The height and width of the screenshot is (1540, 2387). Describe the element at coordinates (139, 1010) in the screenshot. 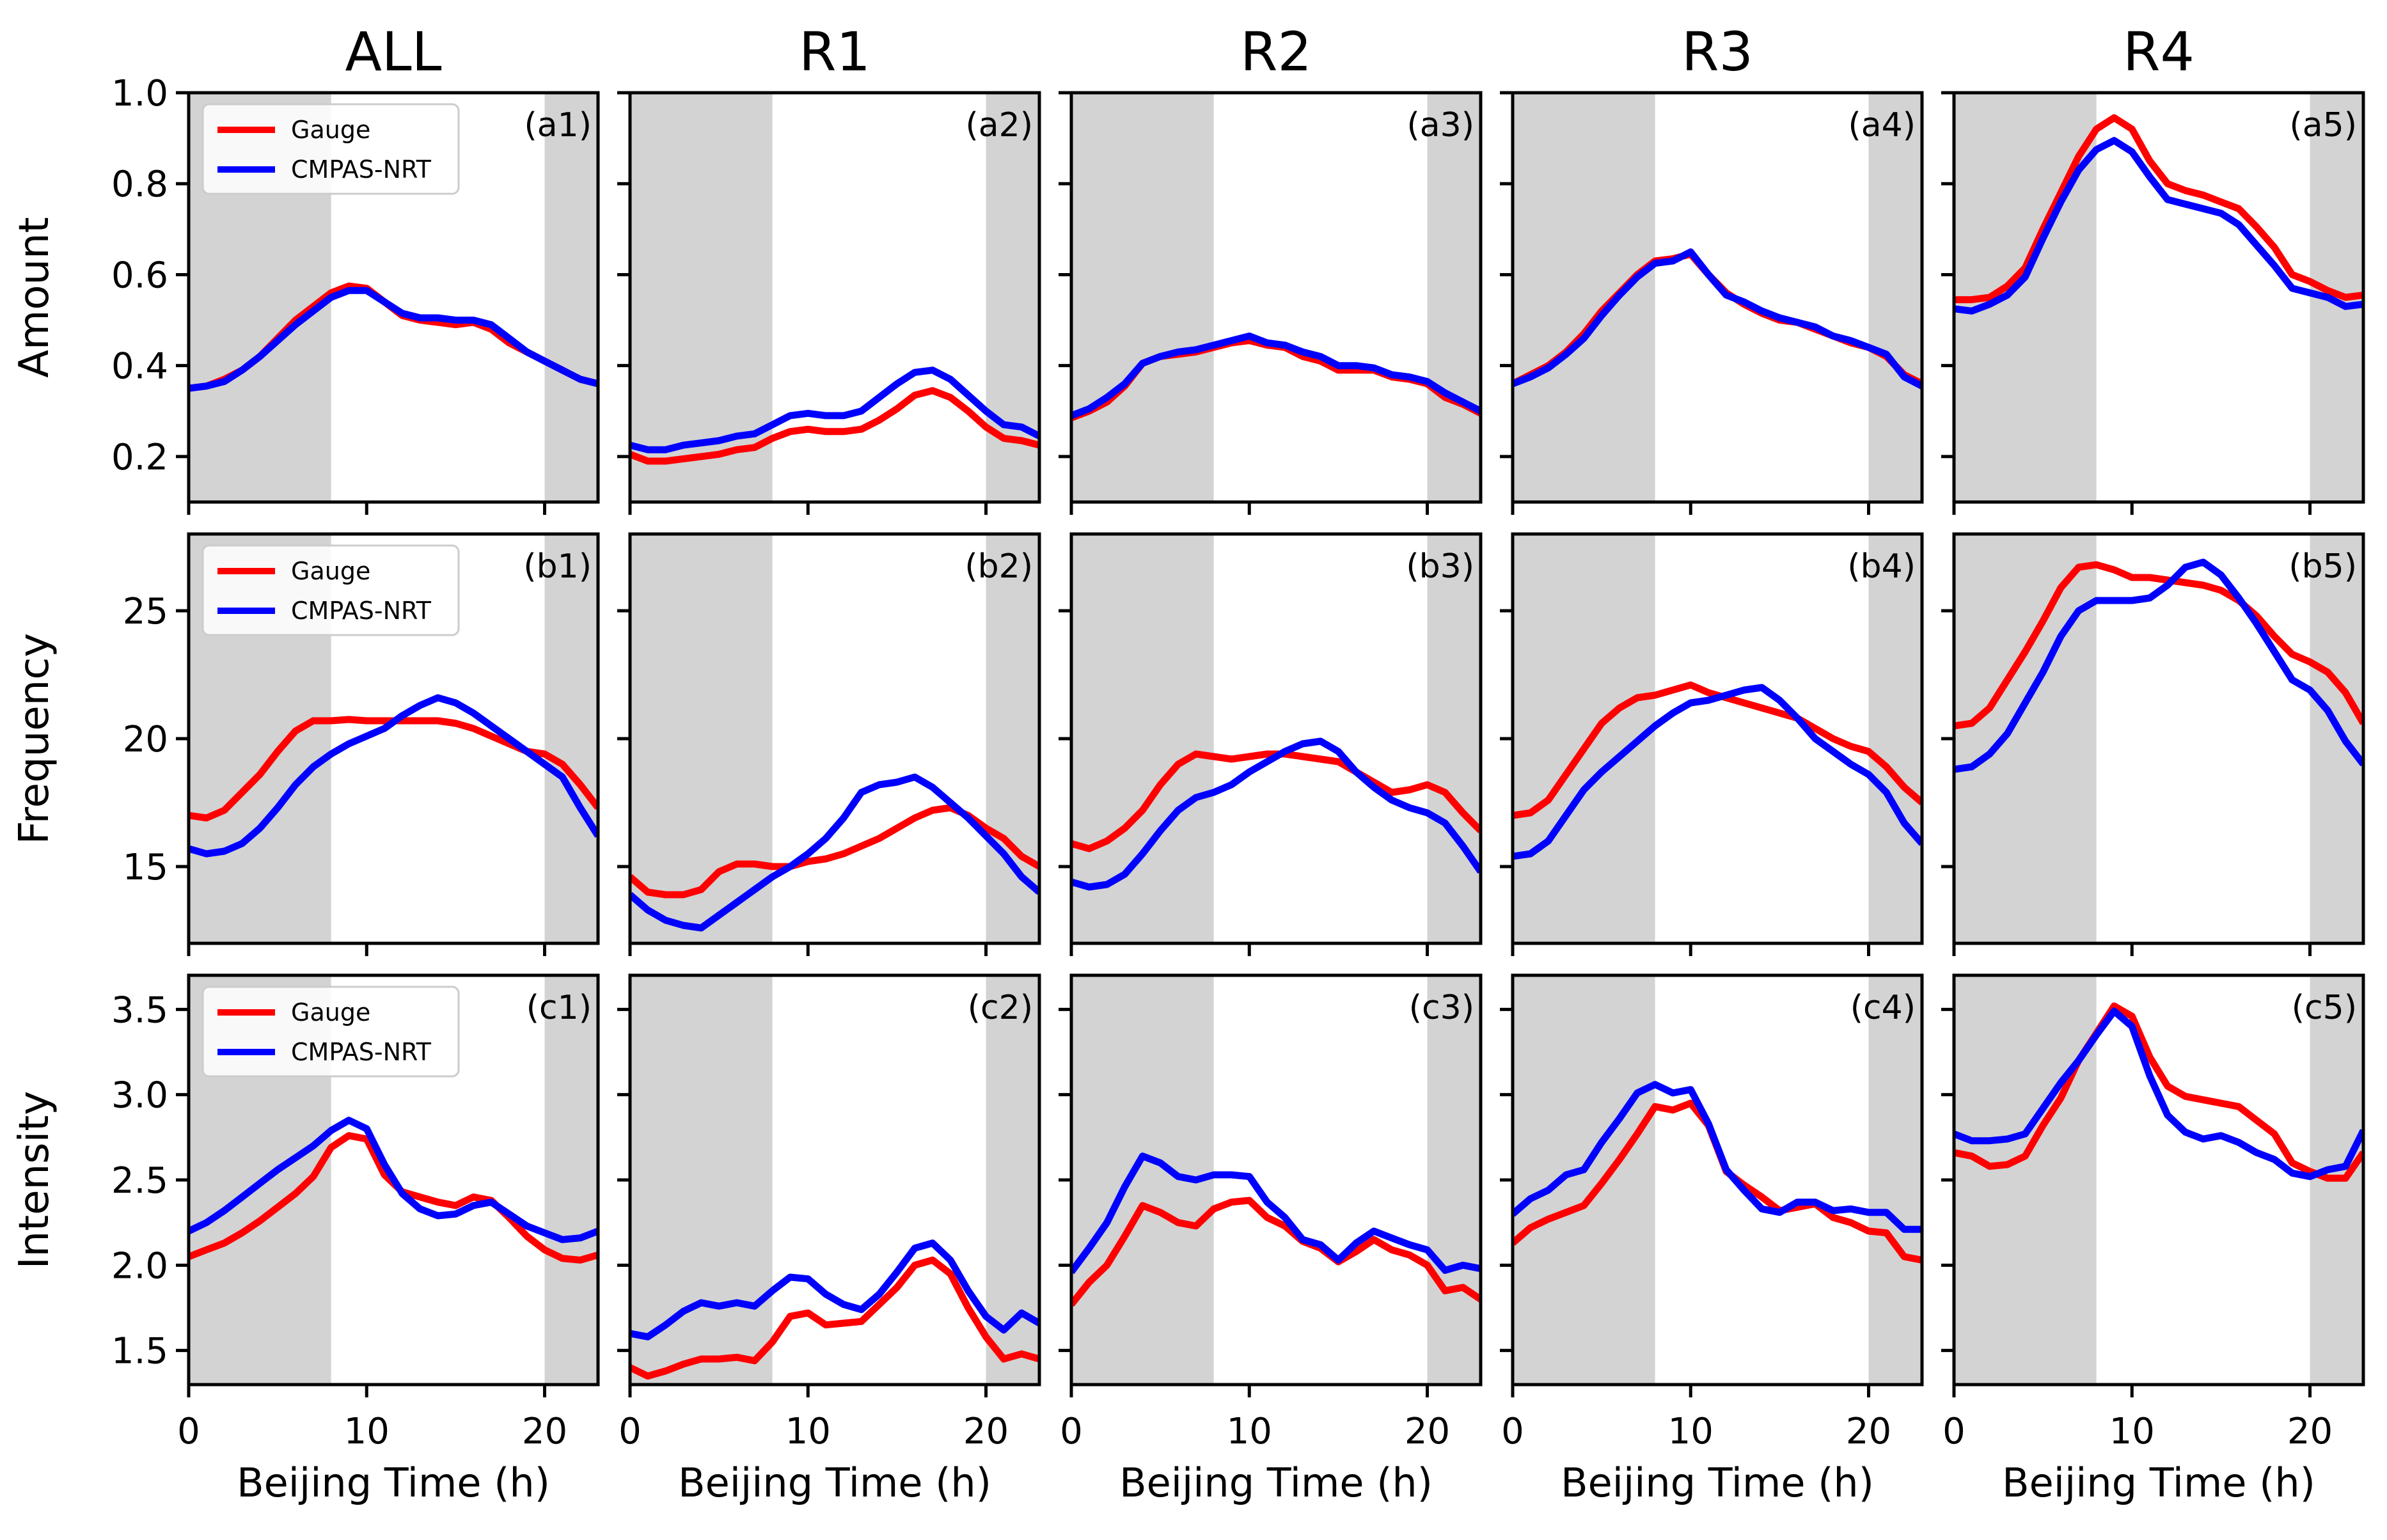

I see `y-tick-label: 3.5` at that location.